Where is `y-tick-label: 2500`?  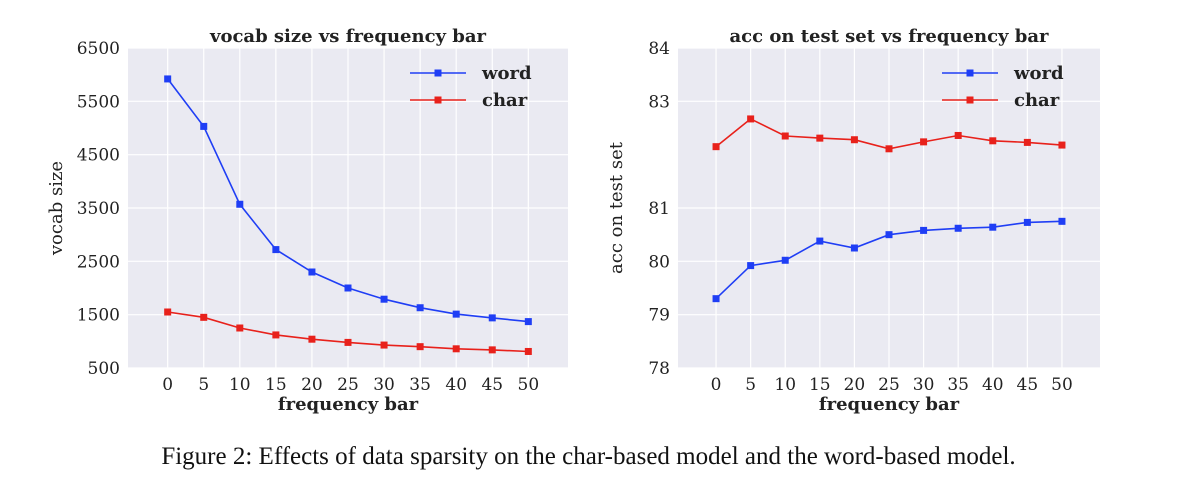 y-tick-label: 2500 is located at coordinates (98, 262).